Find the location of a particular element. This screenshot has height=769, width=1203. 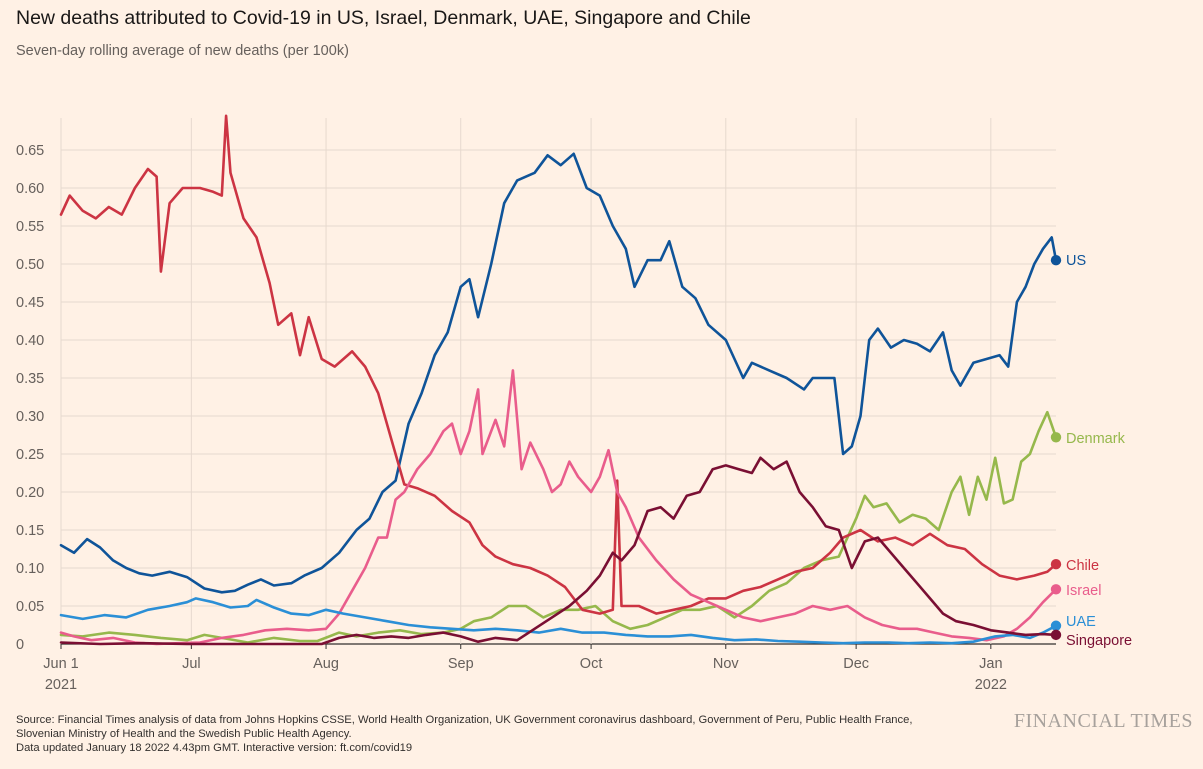

end-markers is located at coordinates (1056, 448).